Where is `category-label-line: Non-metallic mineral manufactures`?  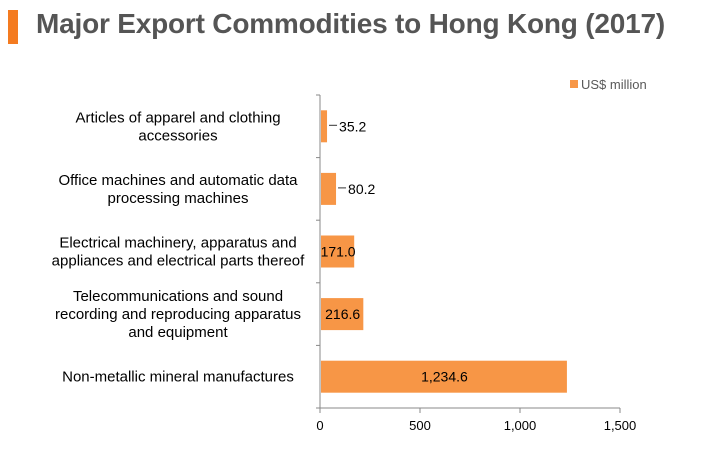 category-label-line: Non-metallic mineral manufactures is located at coordinates (178, 377).